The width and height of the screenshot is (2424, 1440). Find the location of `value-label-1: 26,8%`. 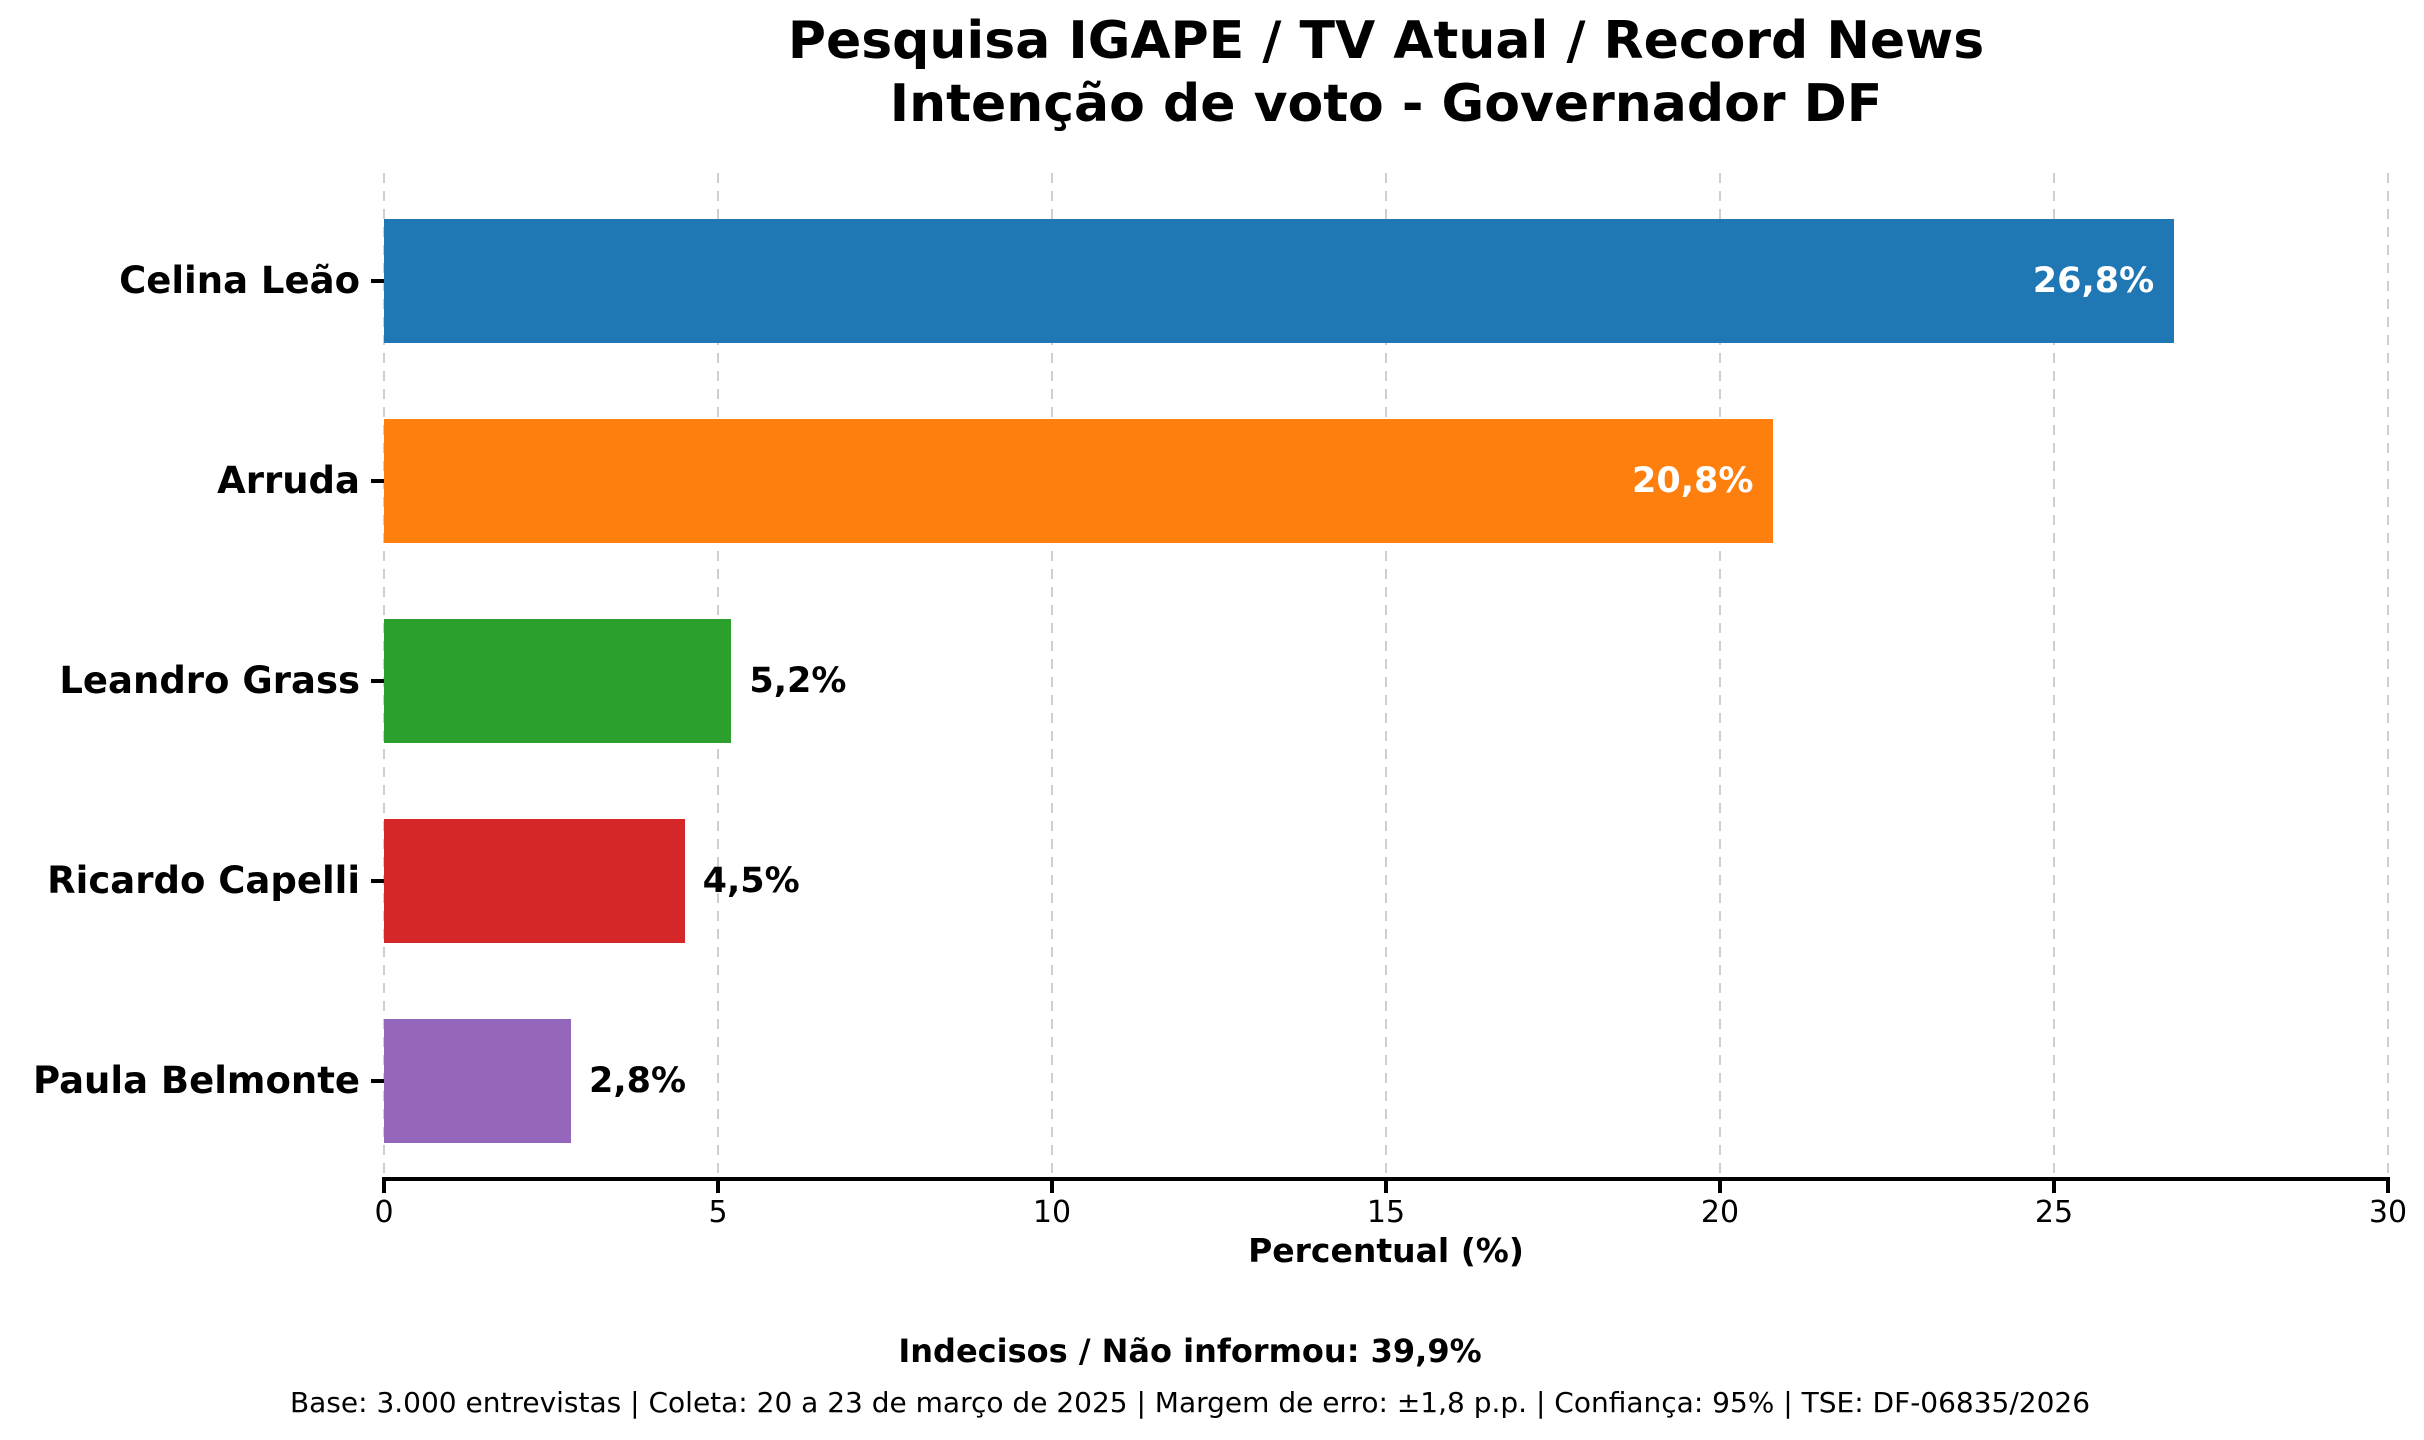

value-label-1: 26,8% is located at coordinates (2093, 281).